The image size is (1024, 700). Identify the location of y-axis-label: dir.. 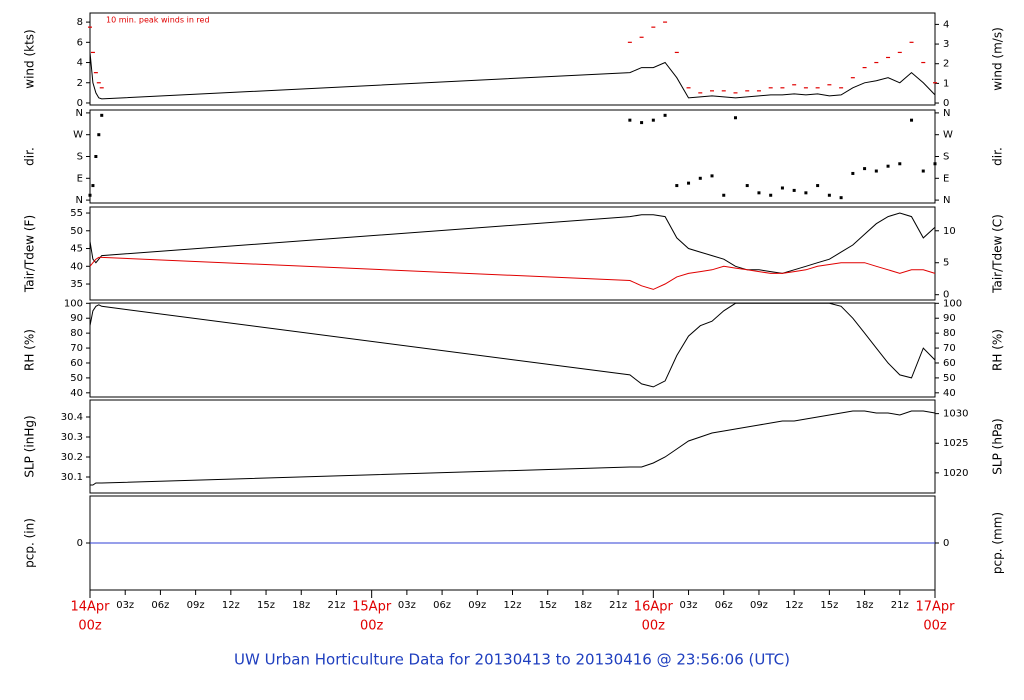
(30, 156).